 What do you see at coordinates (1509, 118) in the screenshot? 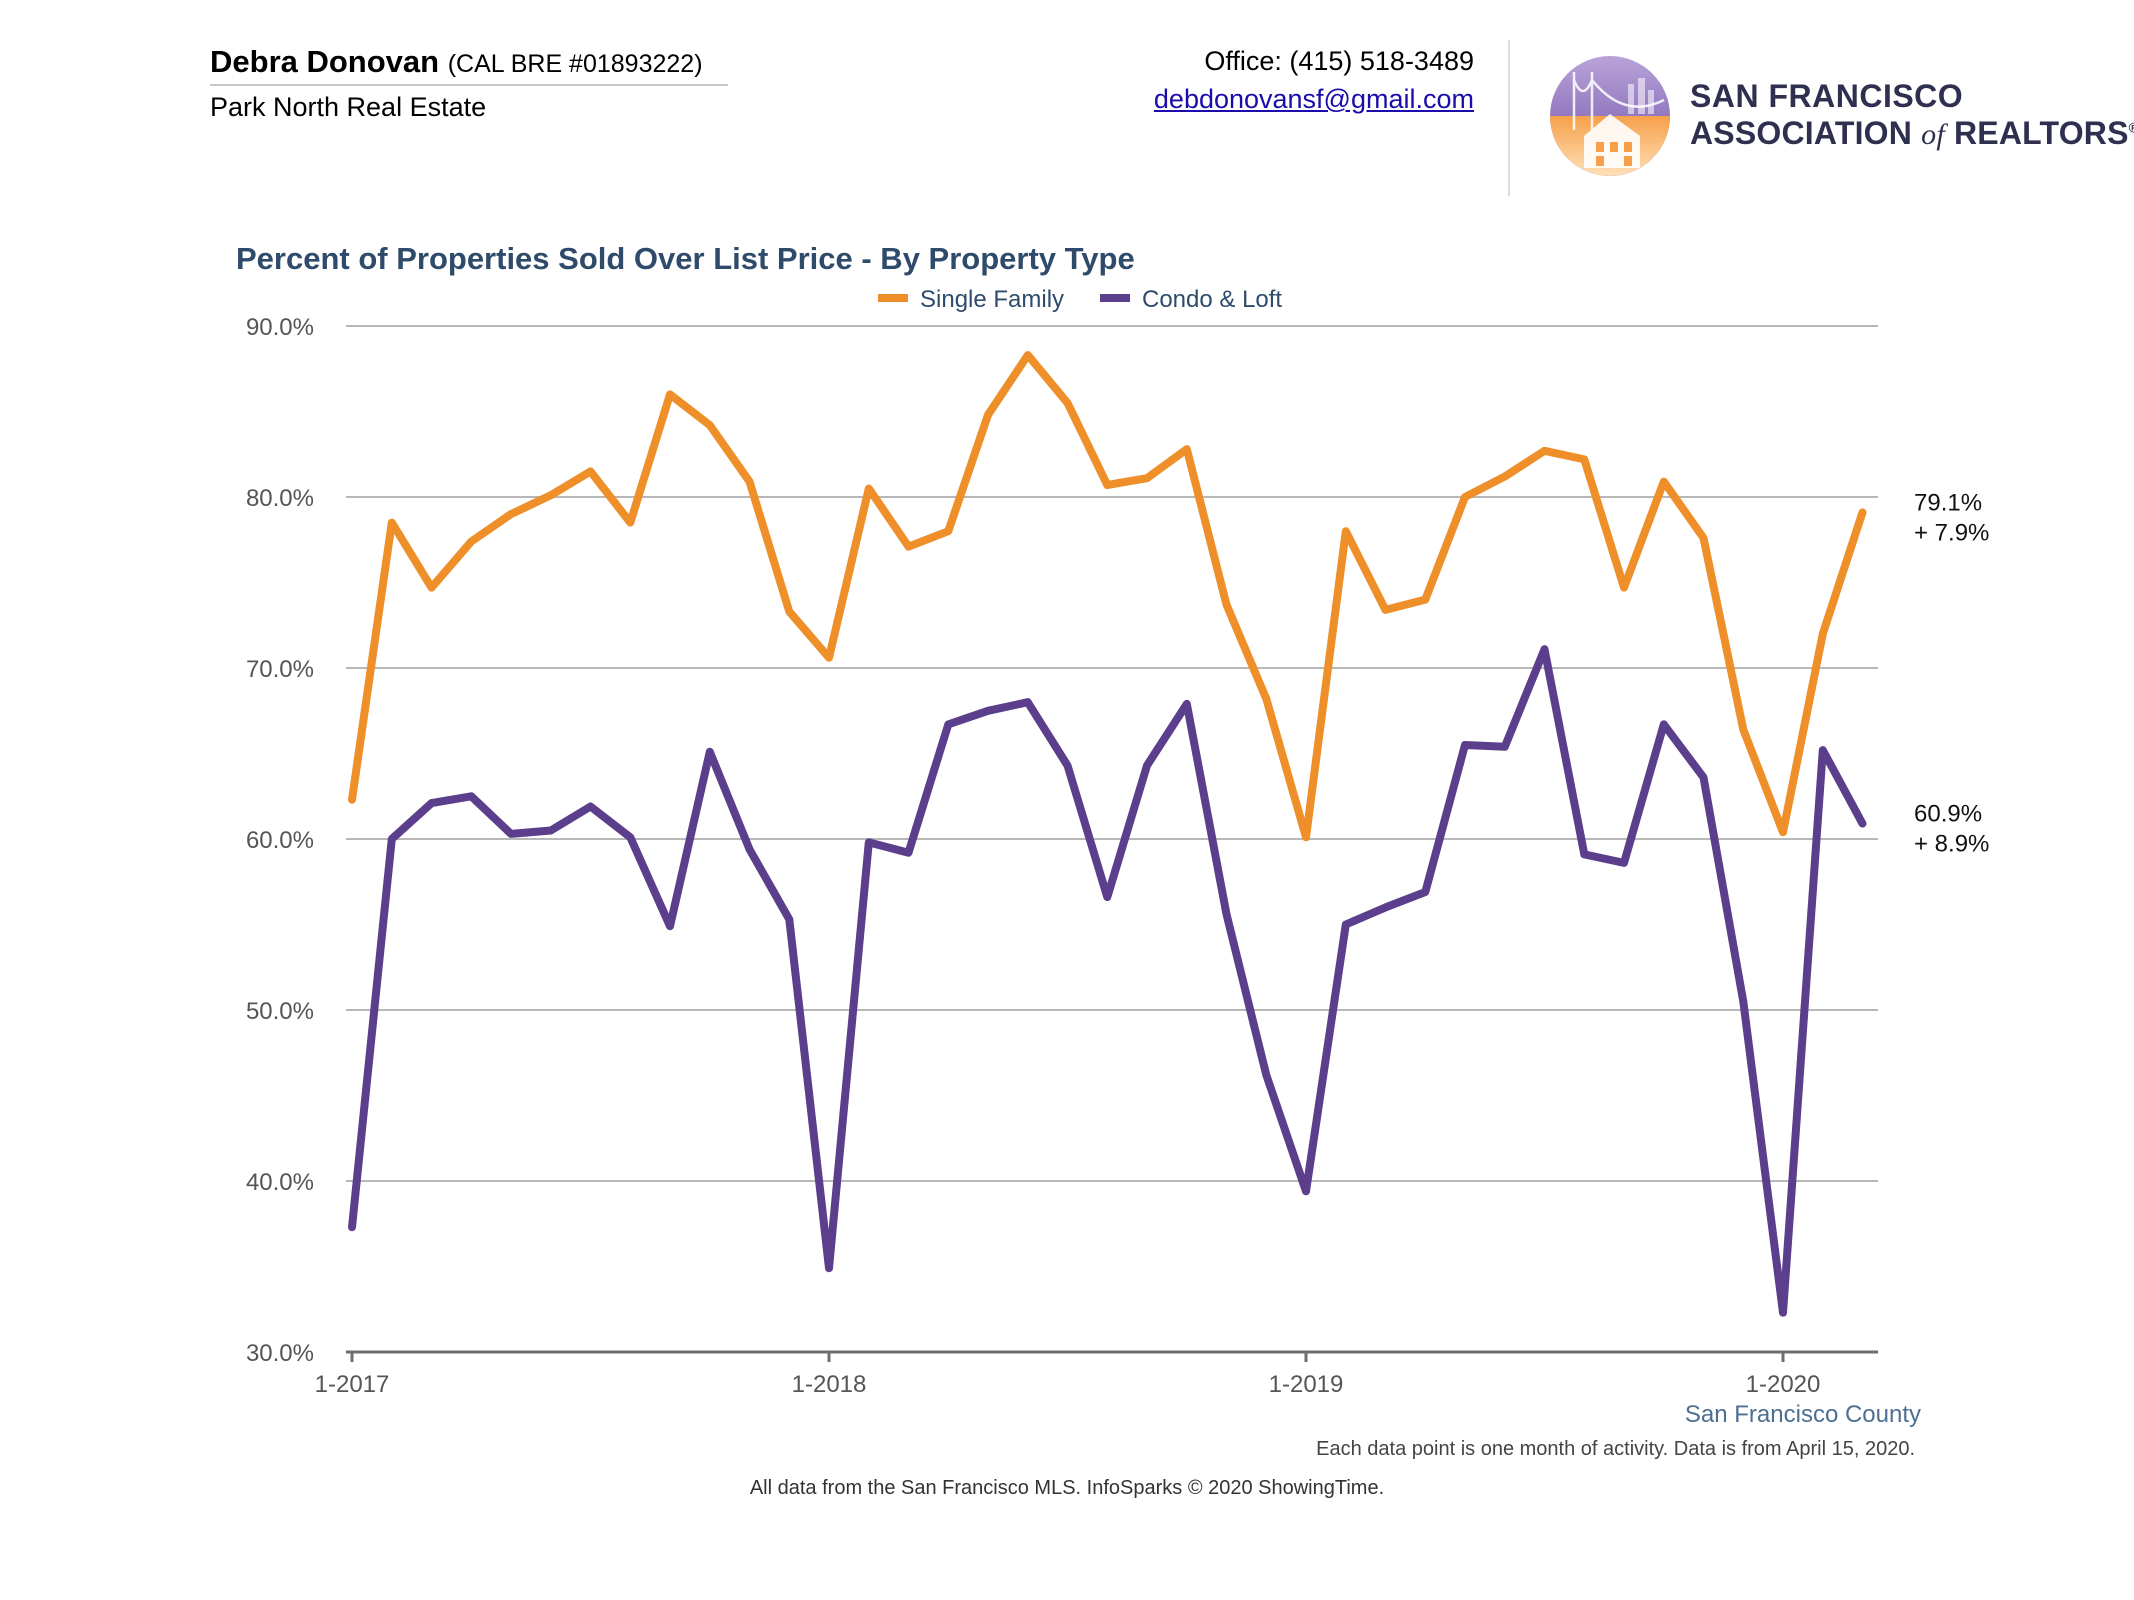
I see `header-vertical-divider` at bounding box center [1509, 118].